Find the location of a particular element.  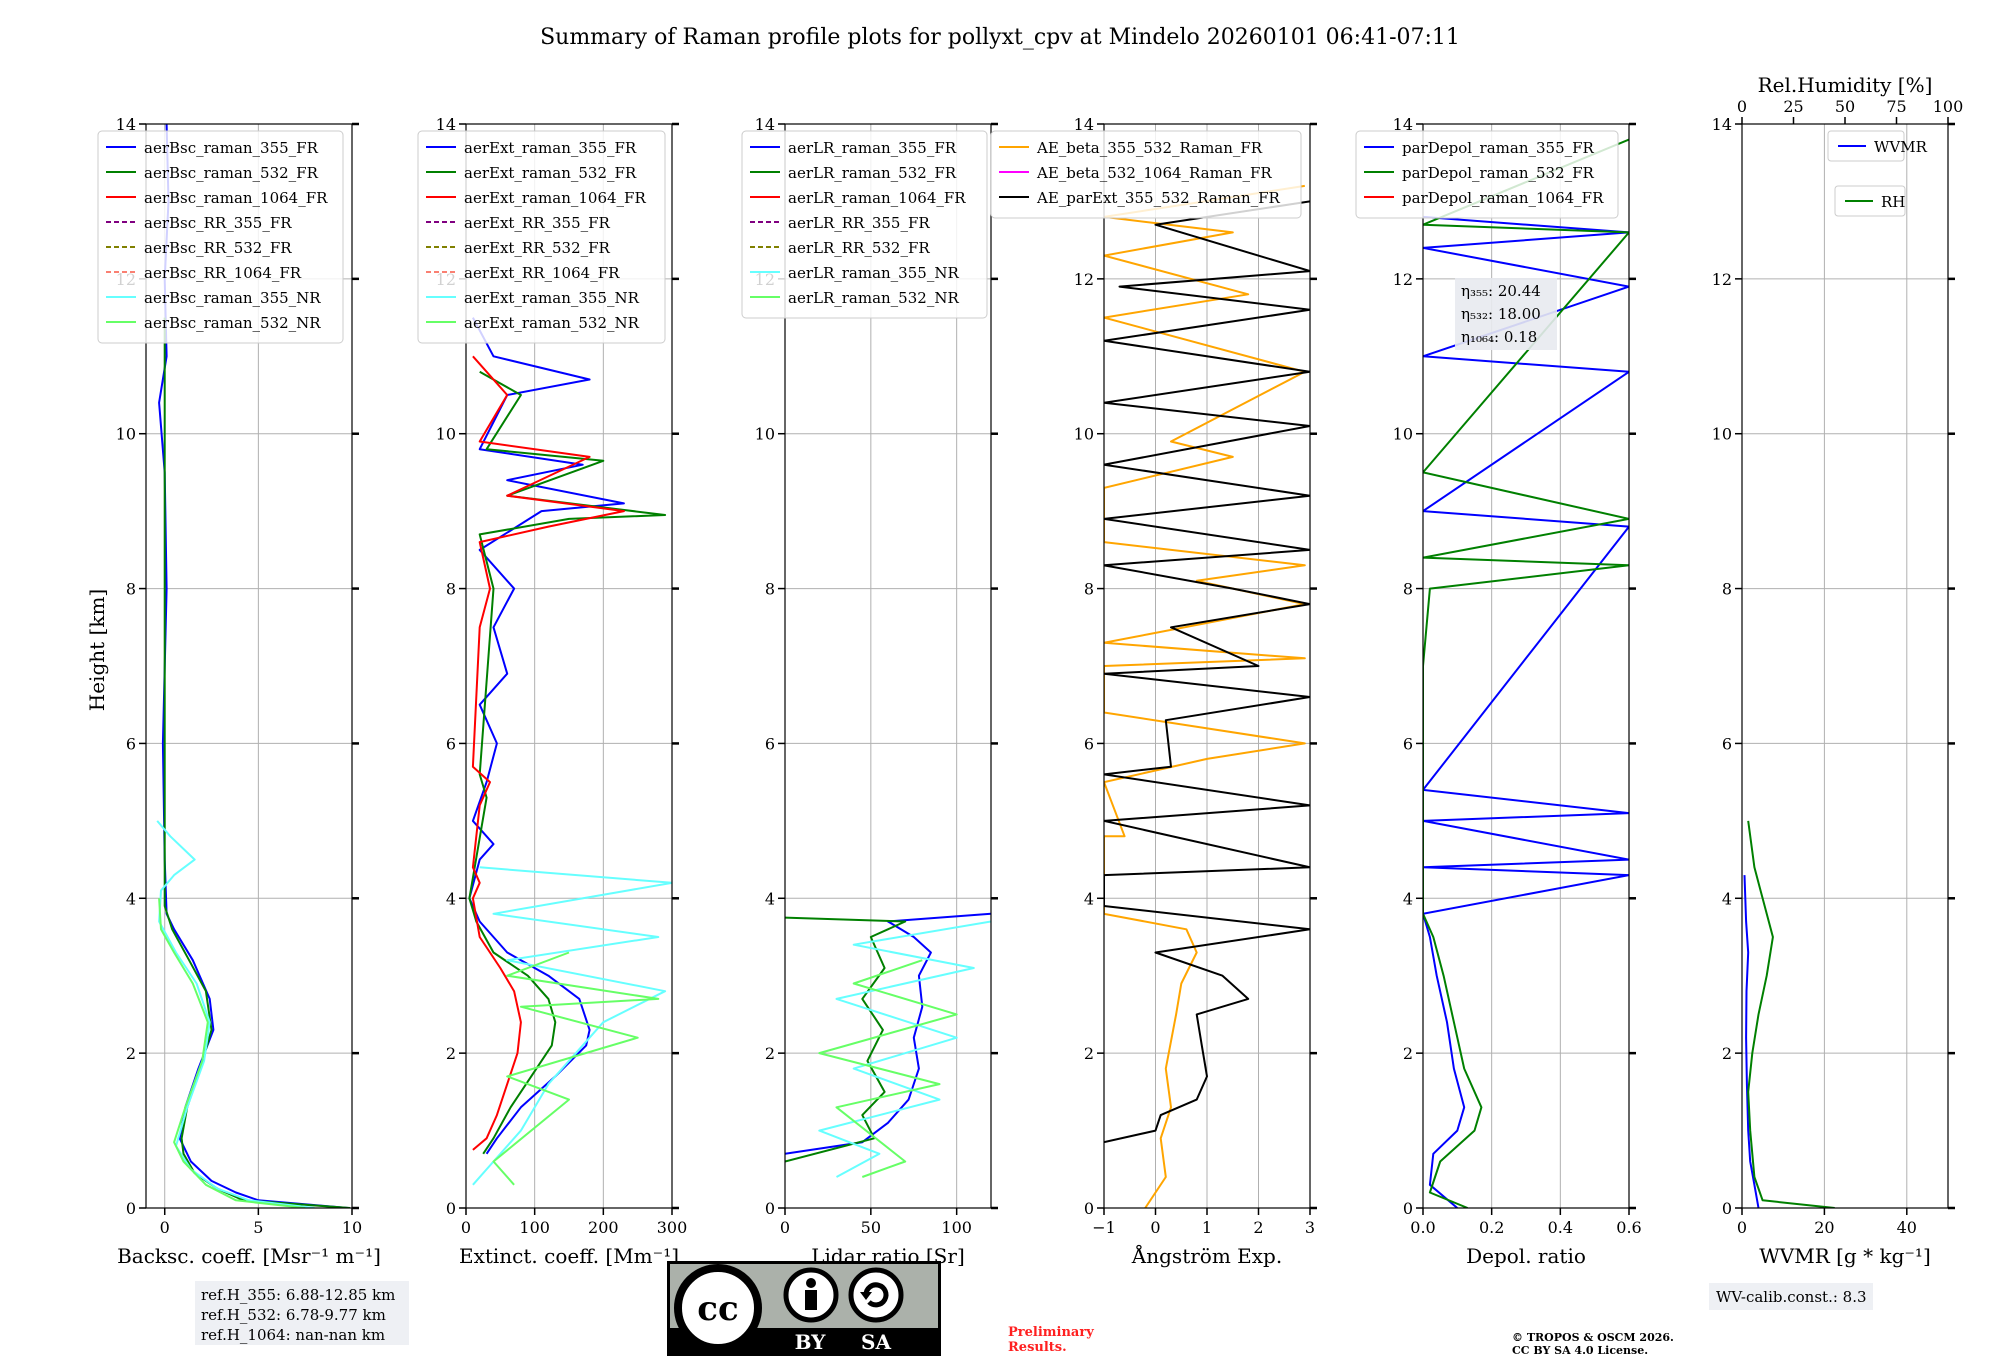

series-aerExt_raman_355_NR is located at coordinates (572, 1026).